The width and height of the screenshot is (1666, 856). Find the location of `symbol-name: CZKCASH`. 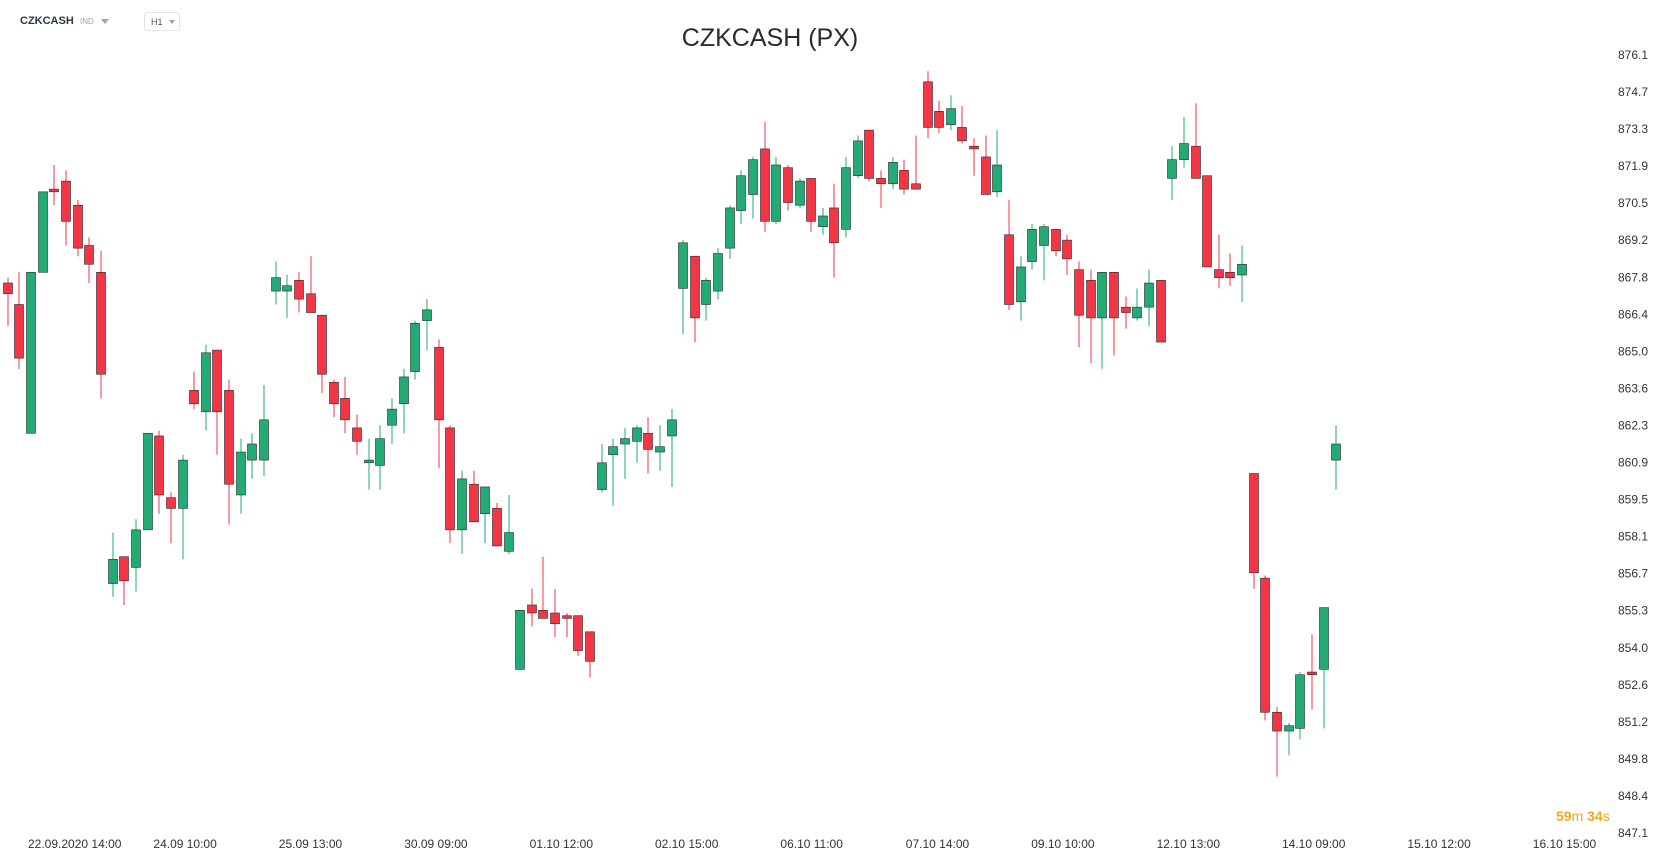

symbol-name: CZKCASH is located at coordinates (47, 21).